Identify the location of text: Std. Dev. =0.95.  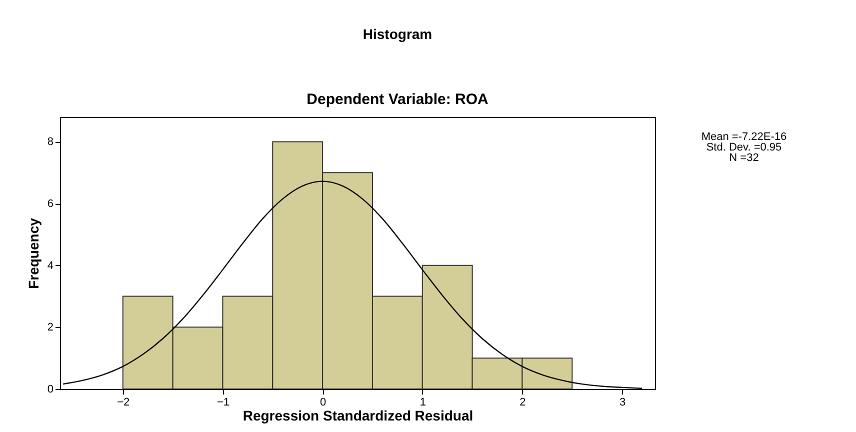
(744, 148).